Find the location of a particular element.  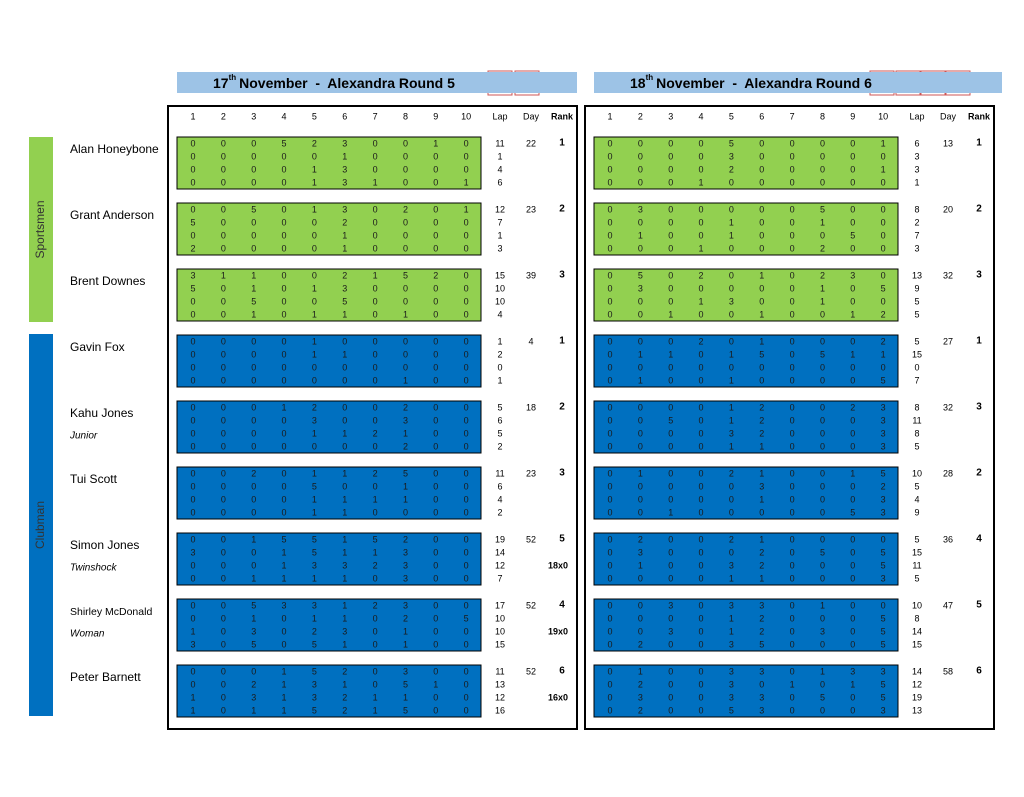

lap-total: 1 is located at coordinates (499, 341).